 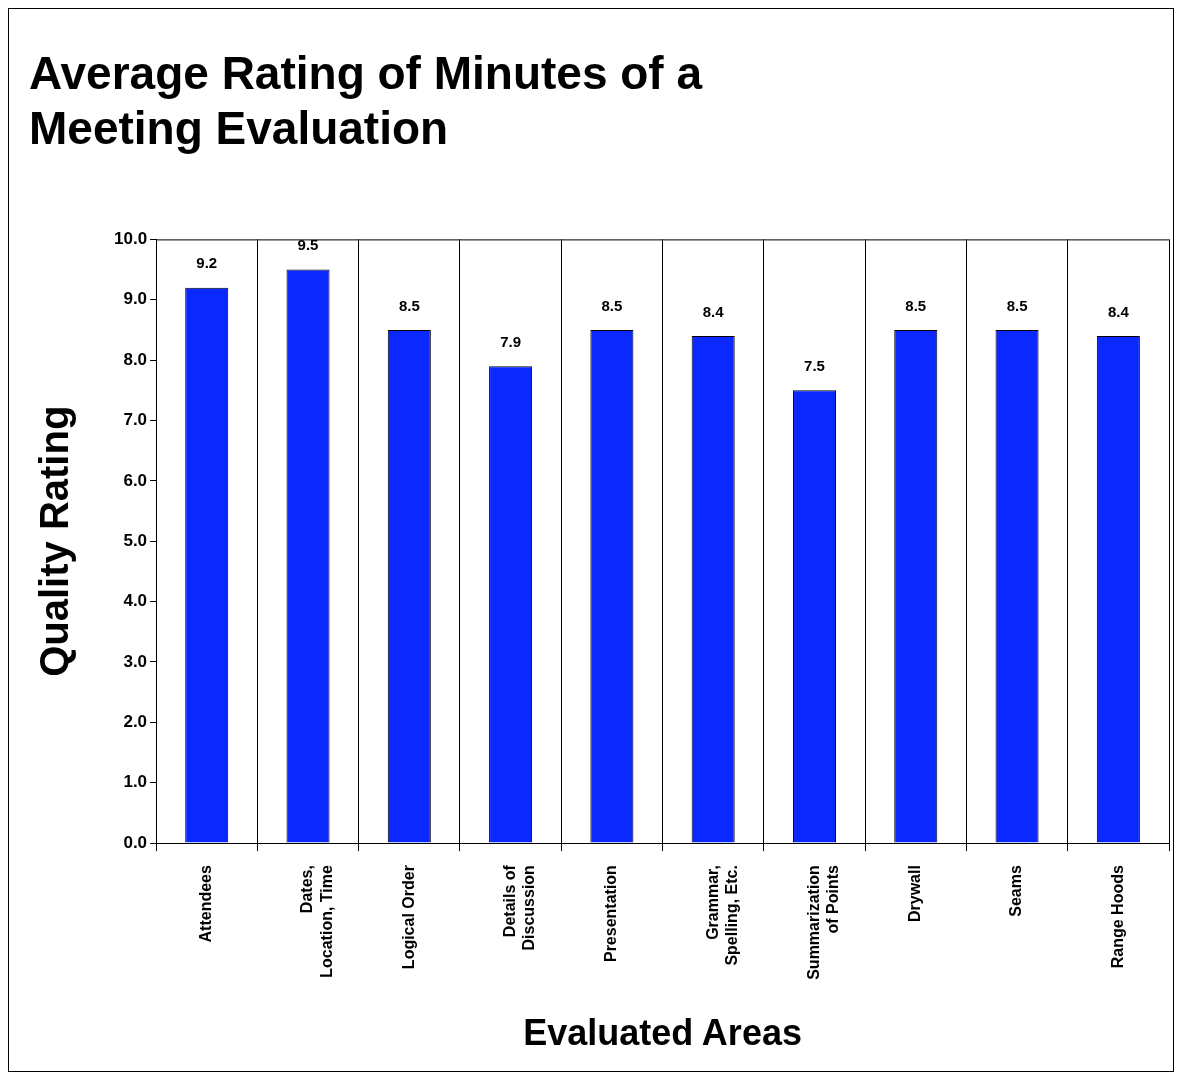 What do you see at coordinates (316, 921) in the screenshot?
I see `x-tick-label: Dates, Location, Time` at bounding box center [316, 921].